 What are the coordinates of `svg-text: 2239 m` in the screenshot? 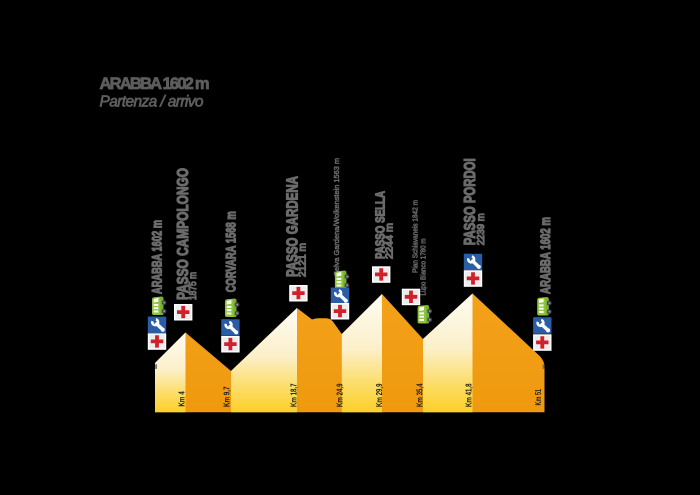 It's located at (481, 229).